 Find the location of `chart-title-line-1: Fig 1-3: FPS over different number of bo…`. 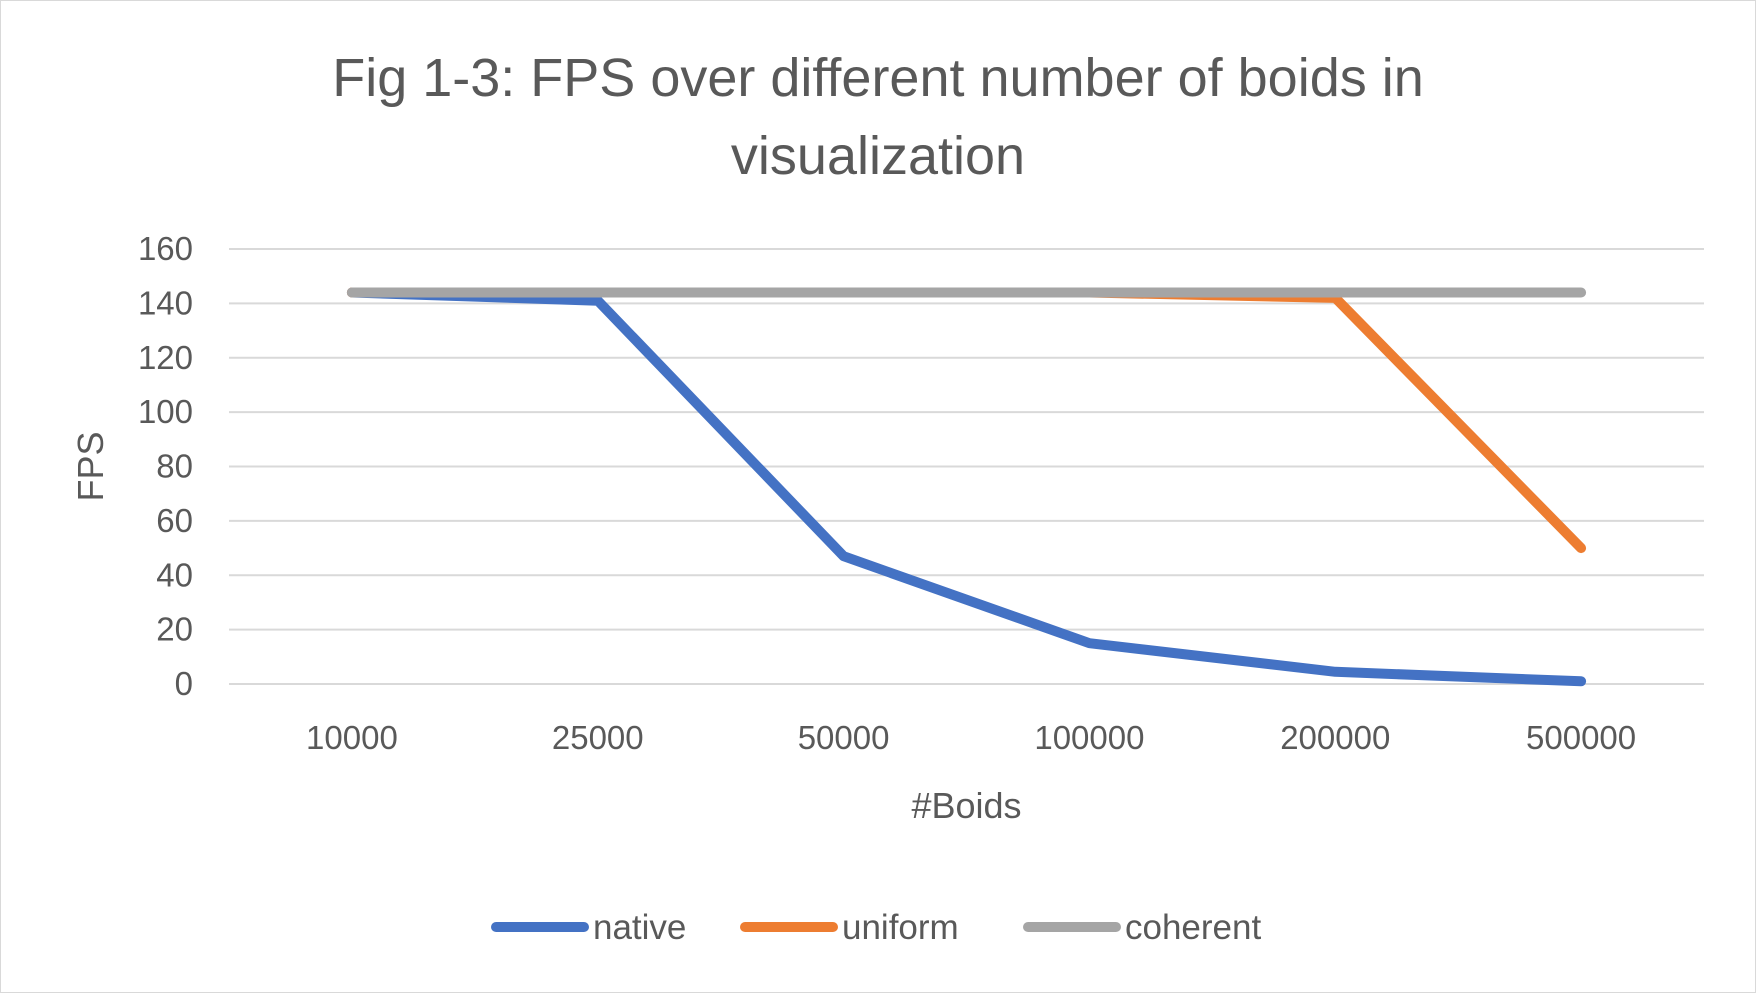

chart-title-line-1: Fig 1-3: FPS over different number of bo… is located at coordinates (878, 78).